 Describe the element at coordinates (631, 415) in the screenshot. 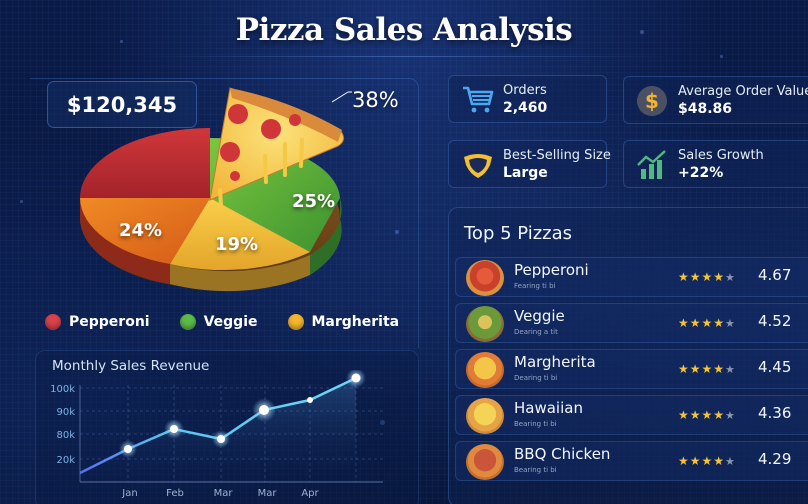

I see `pizza-row-hawaiian: Hawaiian Bearing ti bi ★★★★★ 4.36` at that location.